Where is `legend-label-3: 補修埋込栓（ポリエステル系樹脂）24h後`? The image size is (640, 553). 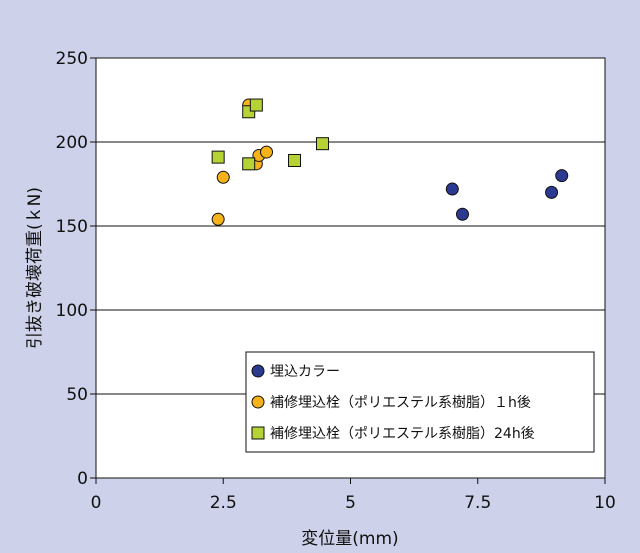 legend-label-3: 補修埋込栓（ポリエステル系樹脂）24h後 is located at coordinates (402, 434).